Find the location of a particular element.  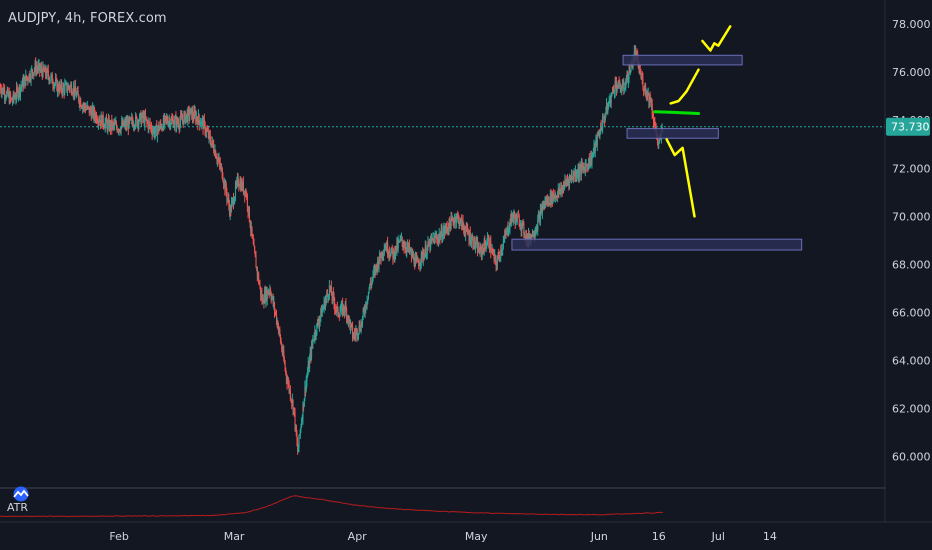

green-drawing-line is located at coordinates (676, 112).